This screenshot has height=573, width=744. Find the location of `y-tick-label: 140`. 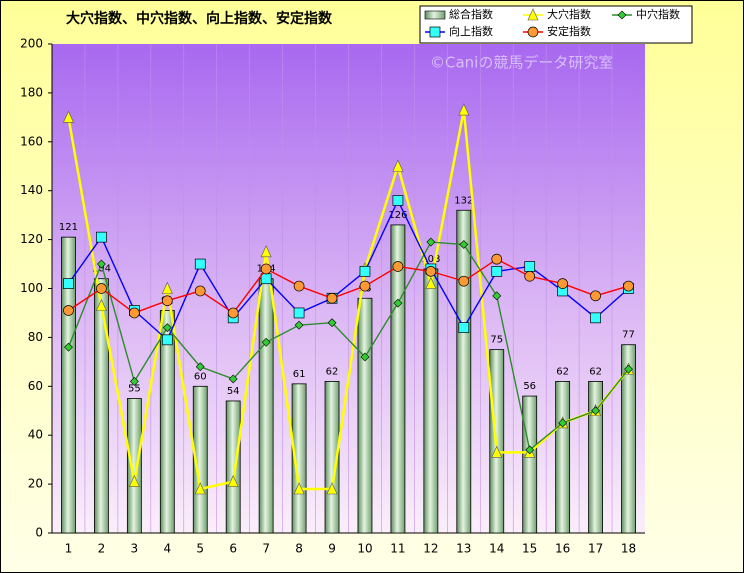

y-tick-label: 140 is located at coordinates (31, 190).